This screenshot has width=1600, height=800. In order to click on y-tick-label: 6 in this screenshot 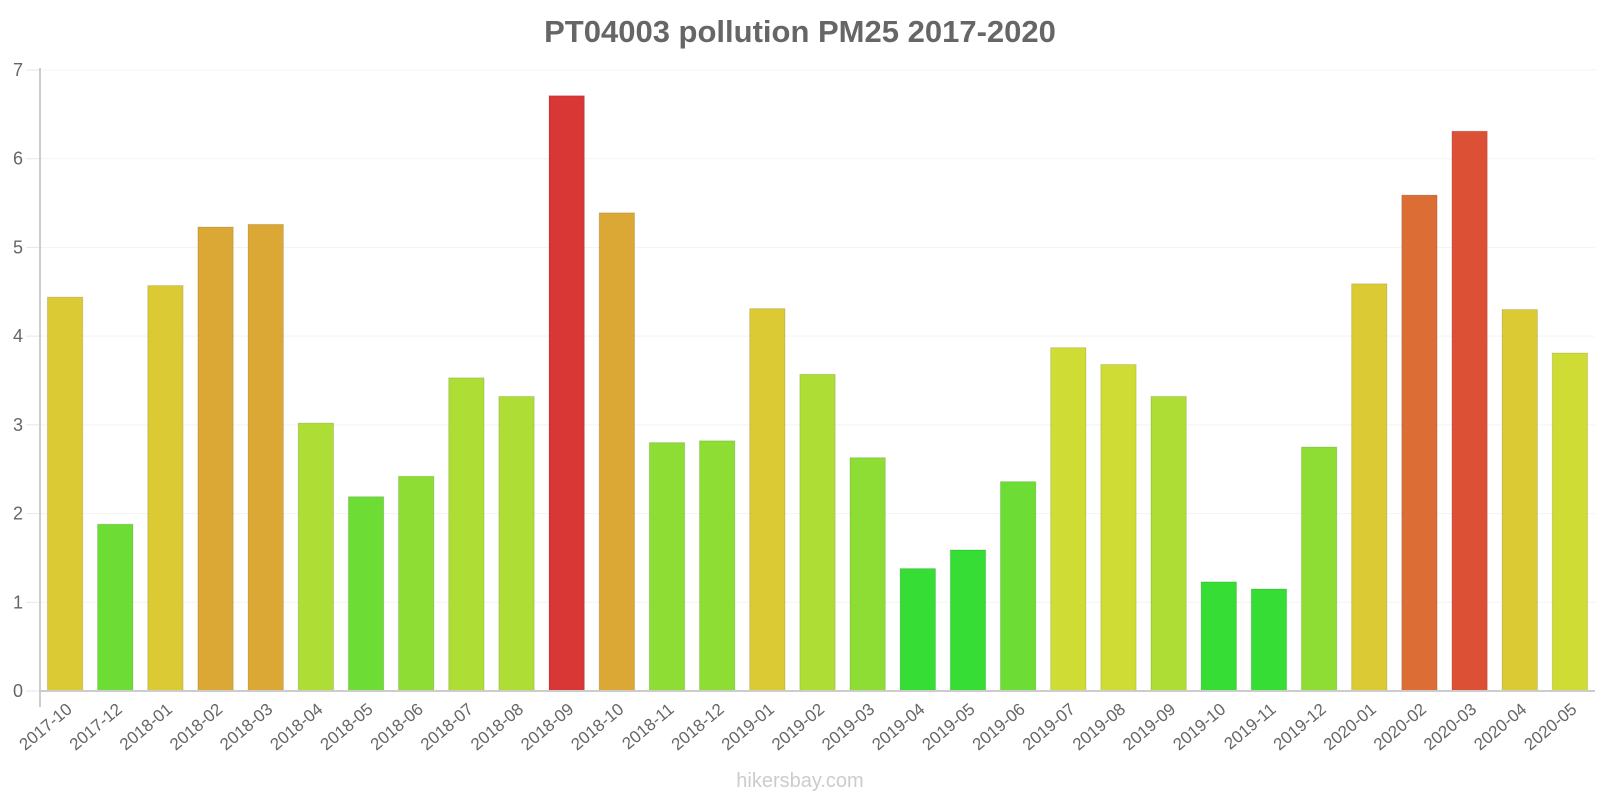, I will do `click(18, 159)`.